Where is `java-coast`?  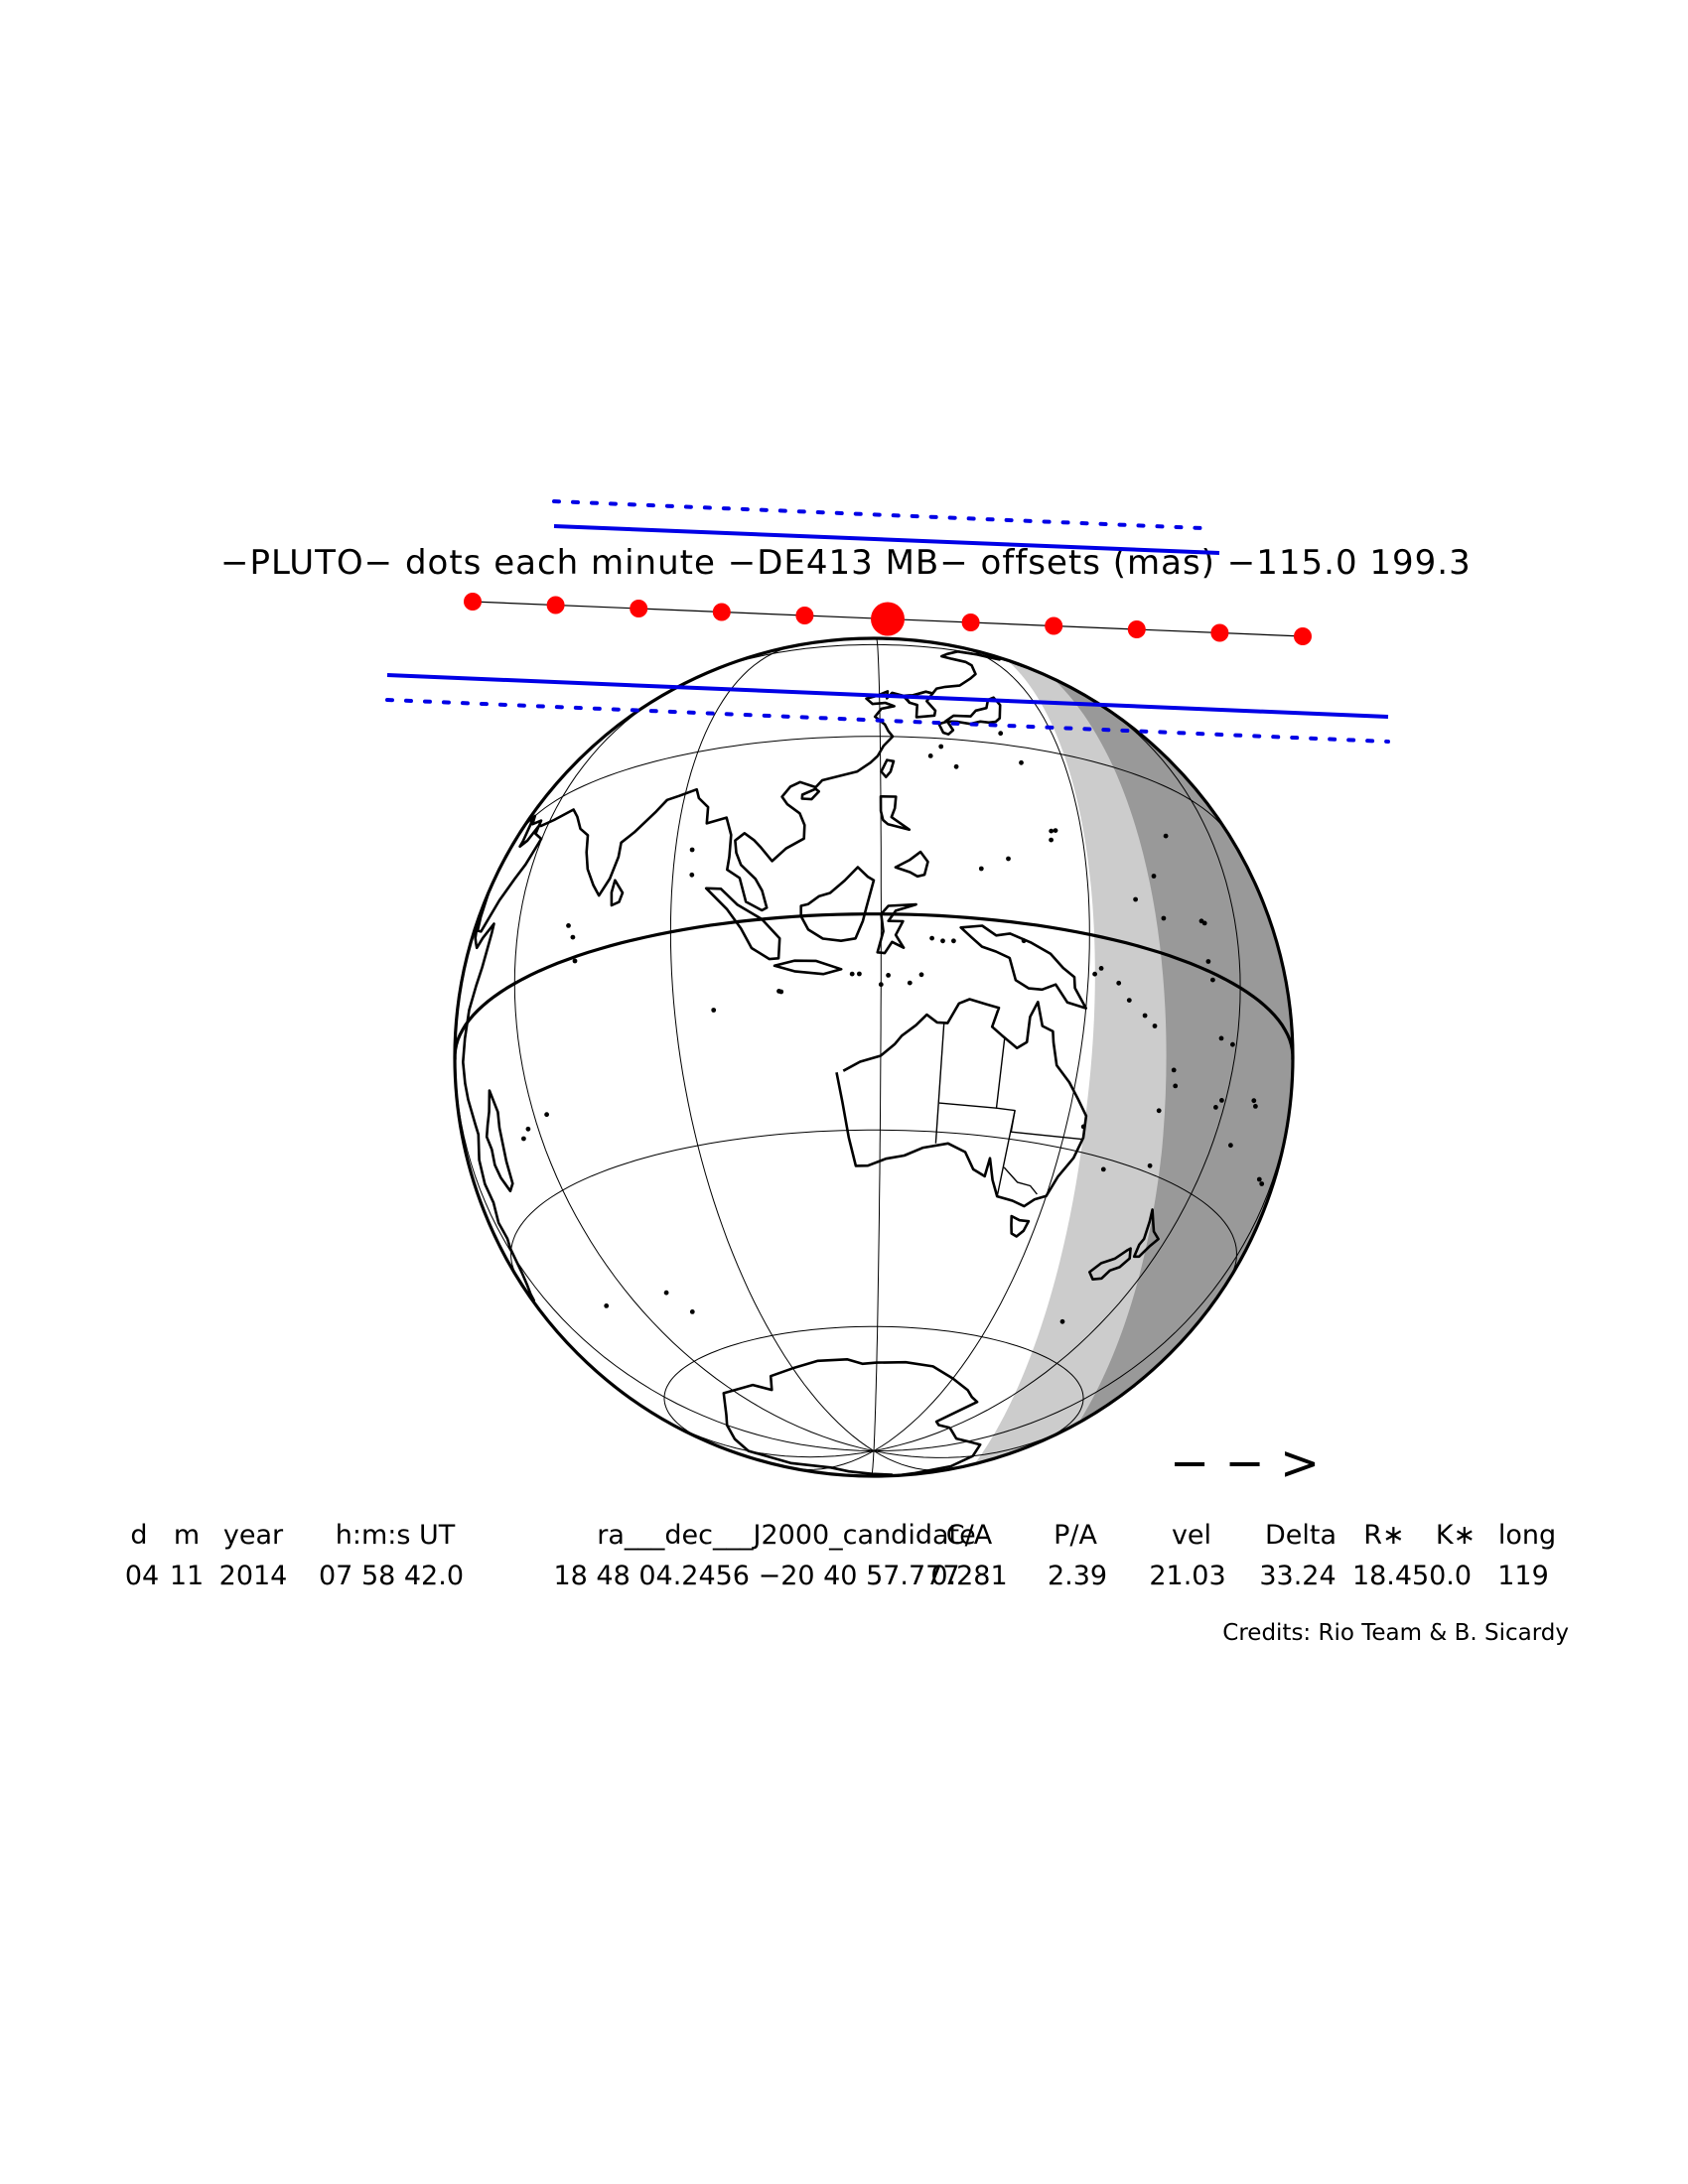 java-coast is located at coordinates (808, 967).